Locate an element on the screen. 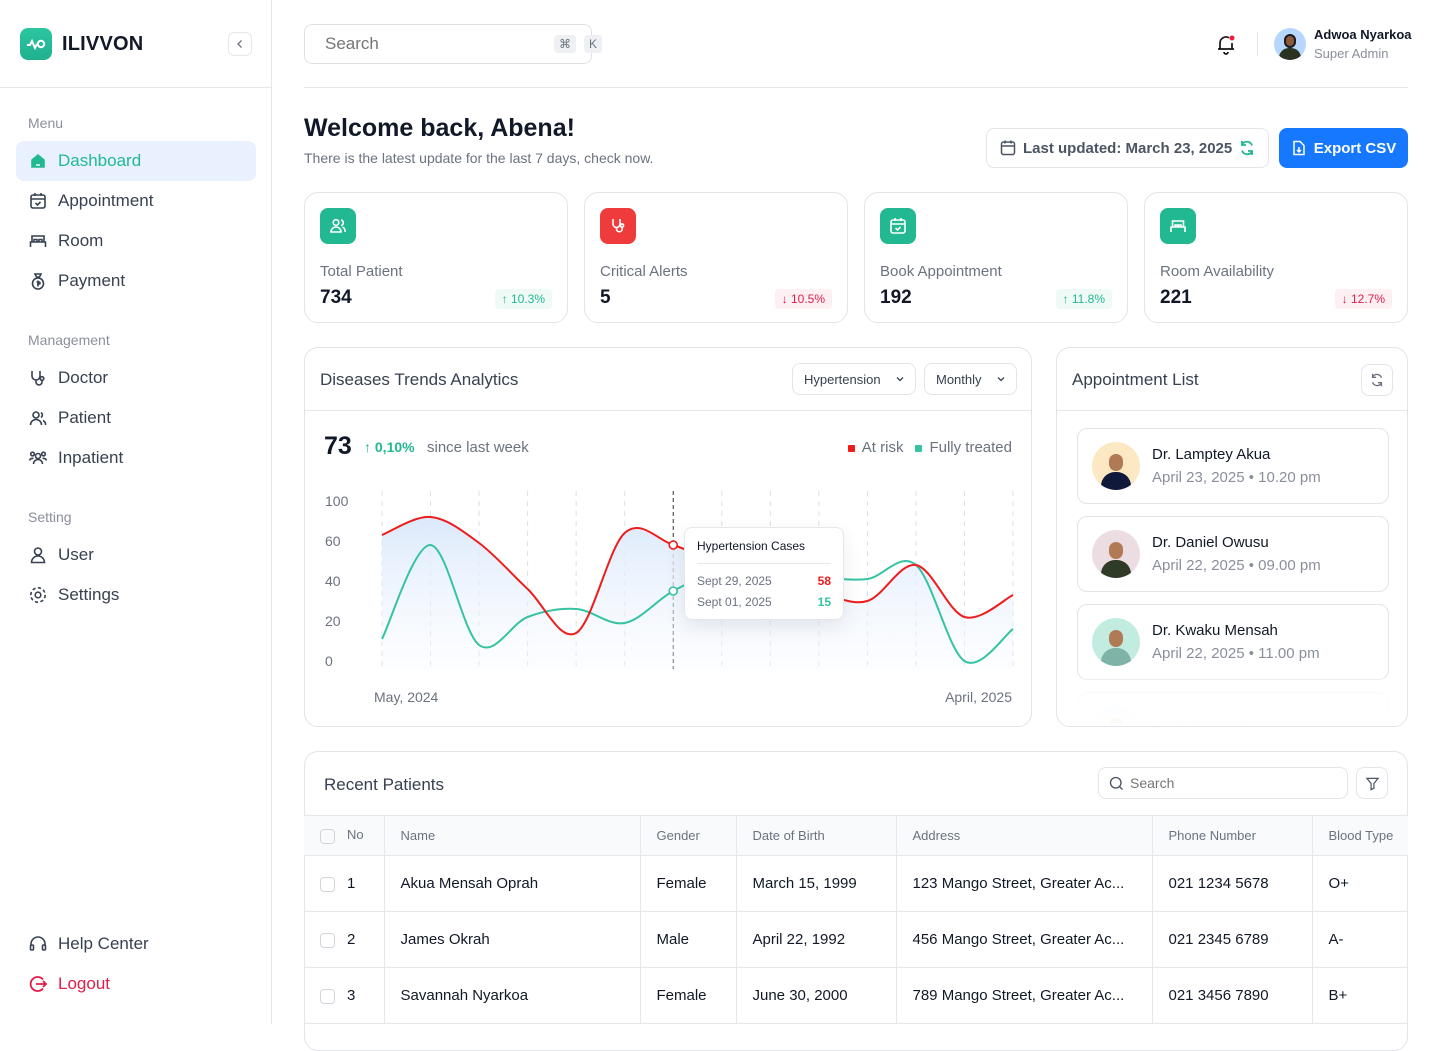  home-icon is located at coordinates (38, 161).